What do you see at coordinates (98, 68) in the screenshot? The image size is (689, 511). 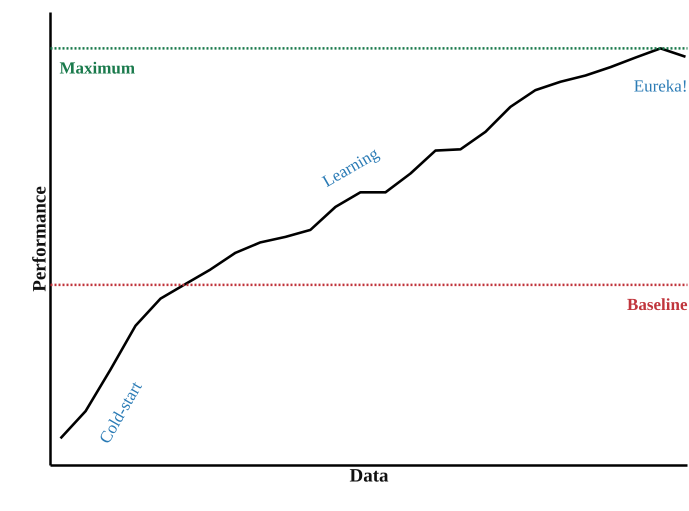 I see `ref-line-label: Maximum` at bounding box center [98, 68].